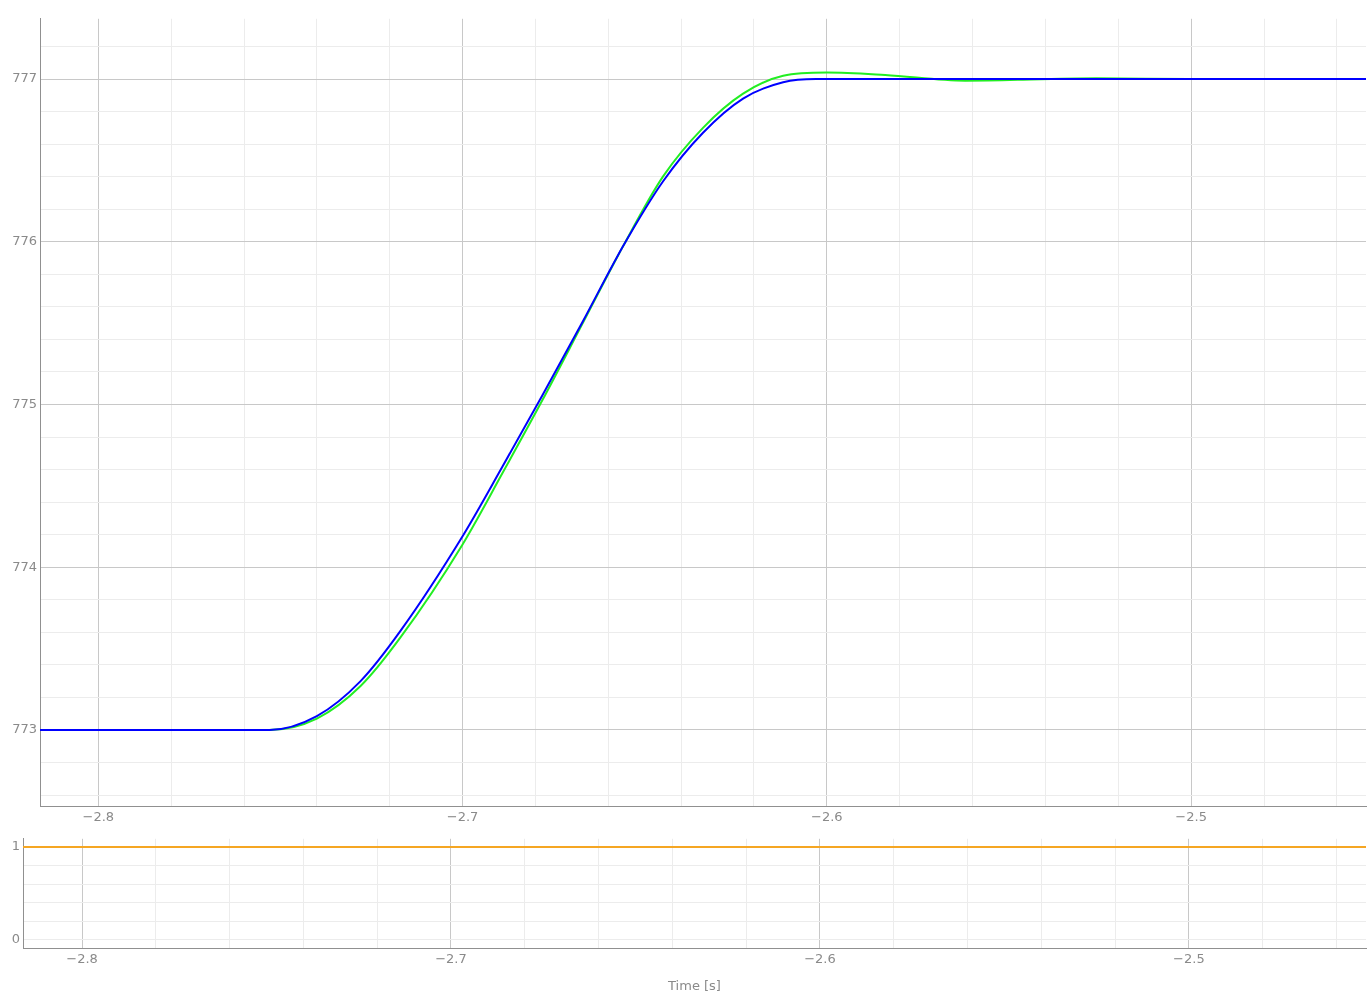 The width and height of the screenshot is (1368, 998). What do you see at coordinates (24, 403) in the screenshot?
I see `y-tick-label: 775` at bounding box center [24, 403].